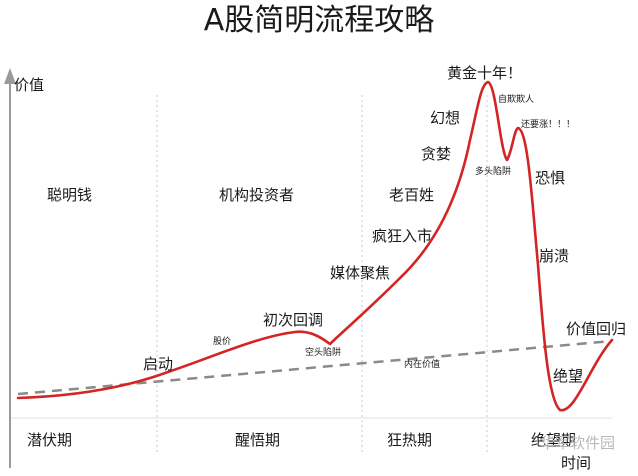 The image size is (638, 476). I want to click on stage-bottom-mania: 狂热期, so click(410, 440).